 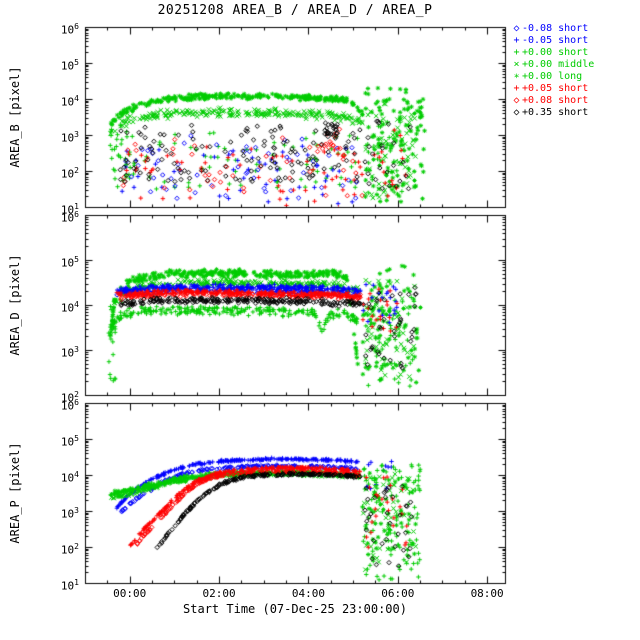 What do you see at coordinates (558, 64) in the screenshot?
I see `legend-label: +0.00 middle` at bounding box center [558, 64].